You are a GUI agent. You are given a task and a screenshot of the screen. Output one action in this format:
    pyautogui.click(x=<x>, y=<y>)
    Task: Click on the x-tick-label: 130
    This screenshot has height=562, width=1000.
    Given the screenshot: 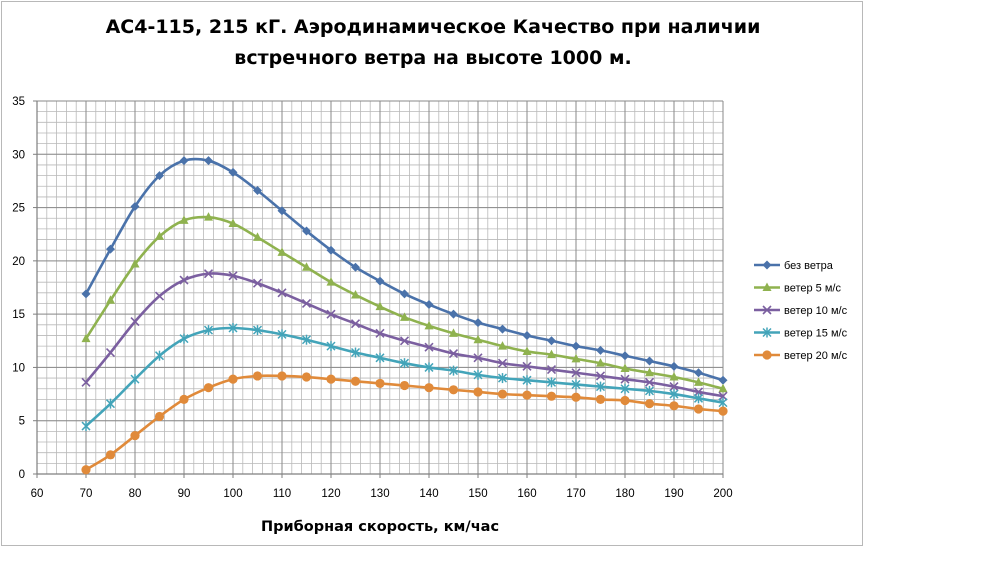 What is the action you would take?
    pyautogui.click(x=379, y=494)
    